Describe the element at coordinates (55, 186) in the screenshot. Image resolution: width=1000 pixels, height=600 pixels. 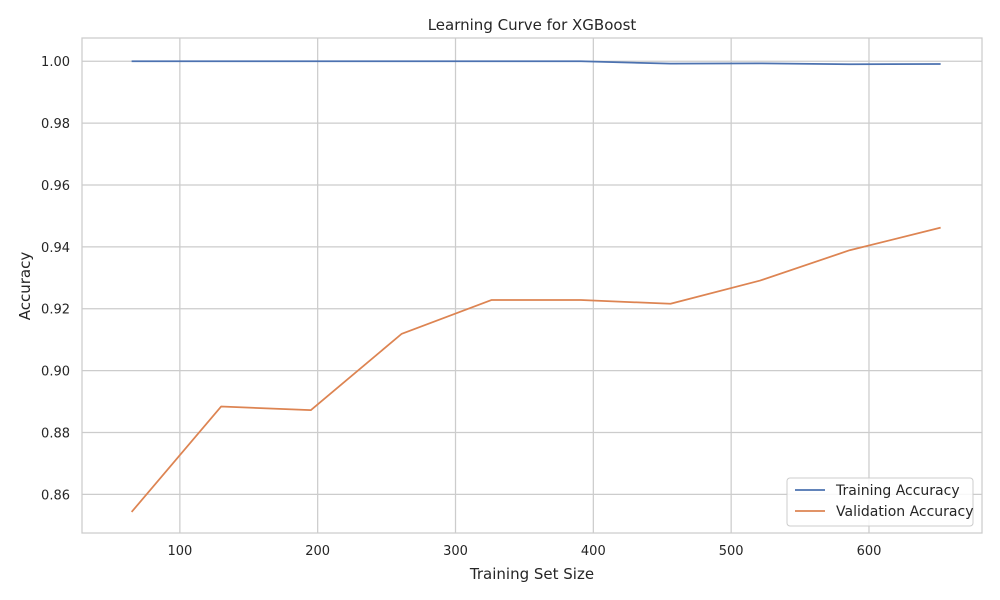
I see `y-tick-label: 0.96` at that location.